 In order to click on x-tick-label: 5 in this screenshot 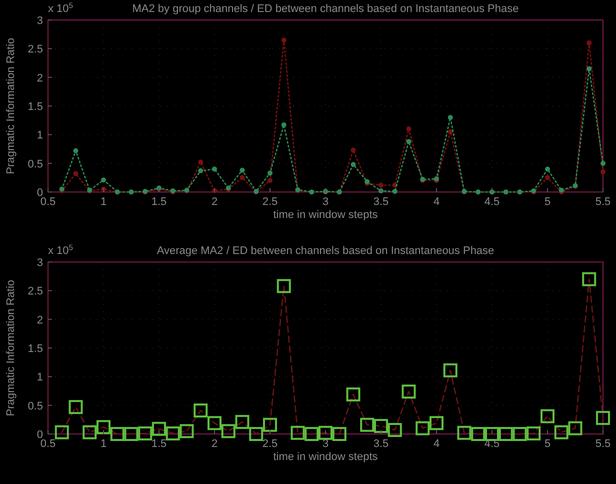, I will do `click(547, 202)`.